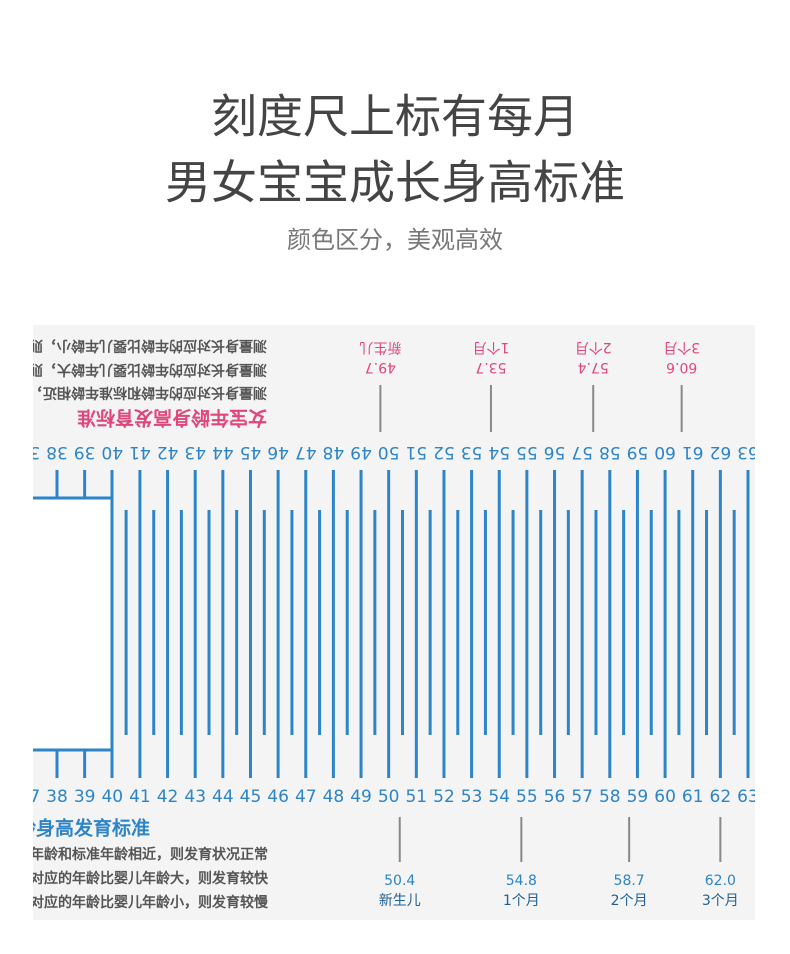 The image size is (790, 954). What do you see at coordinates (223, 797) in the screenshot?
I see `bottom-number: 44` at bounding box center [223, 797].